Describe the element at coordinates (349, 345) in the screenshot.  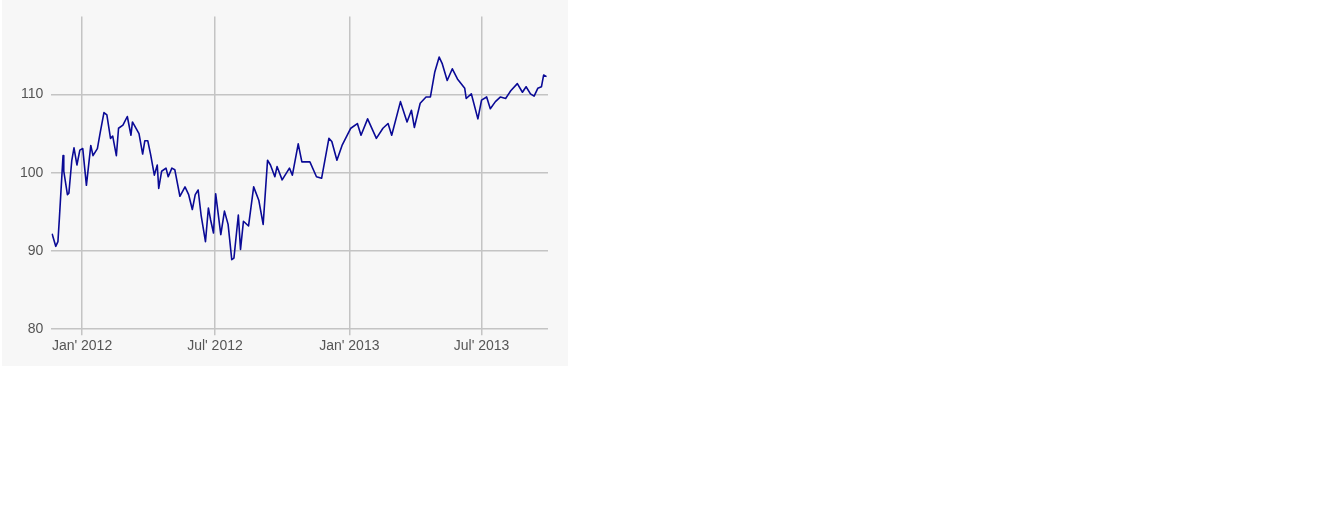
I see `x-tick-label: Jan' 2013` at that location.